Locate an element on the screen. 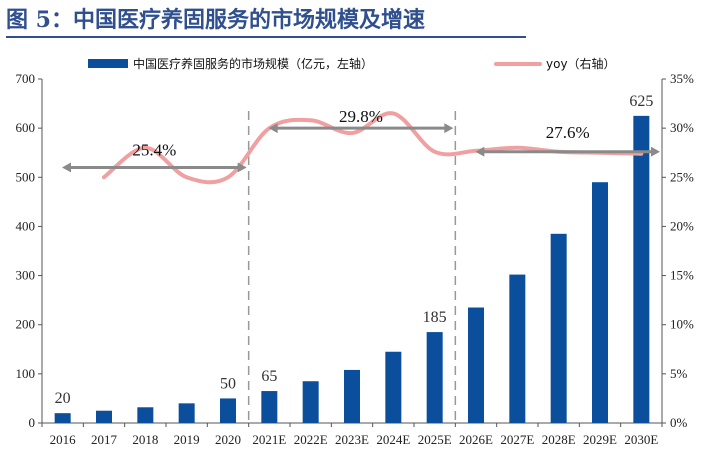 This screenshot has width=710, height=453. legend-bar-swatch is located at coordinates (108, 63).